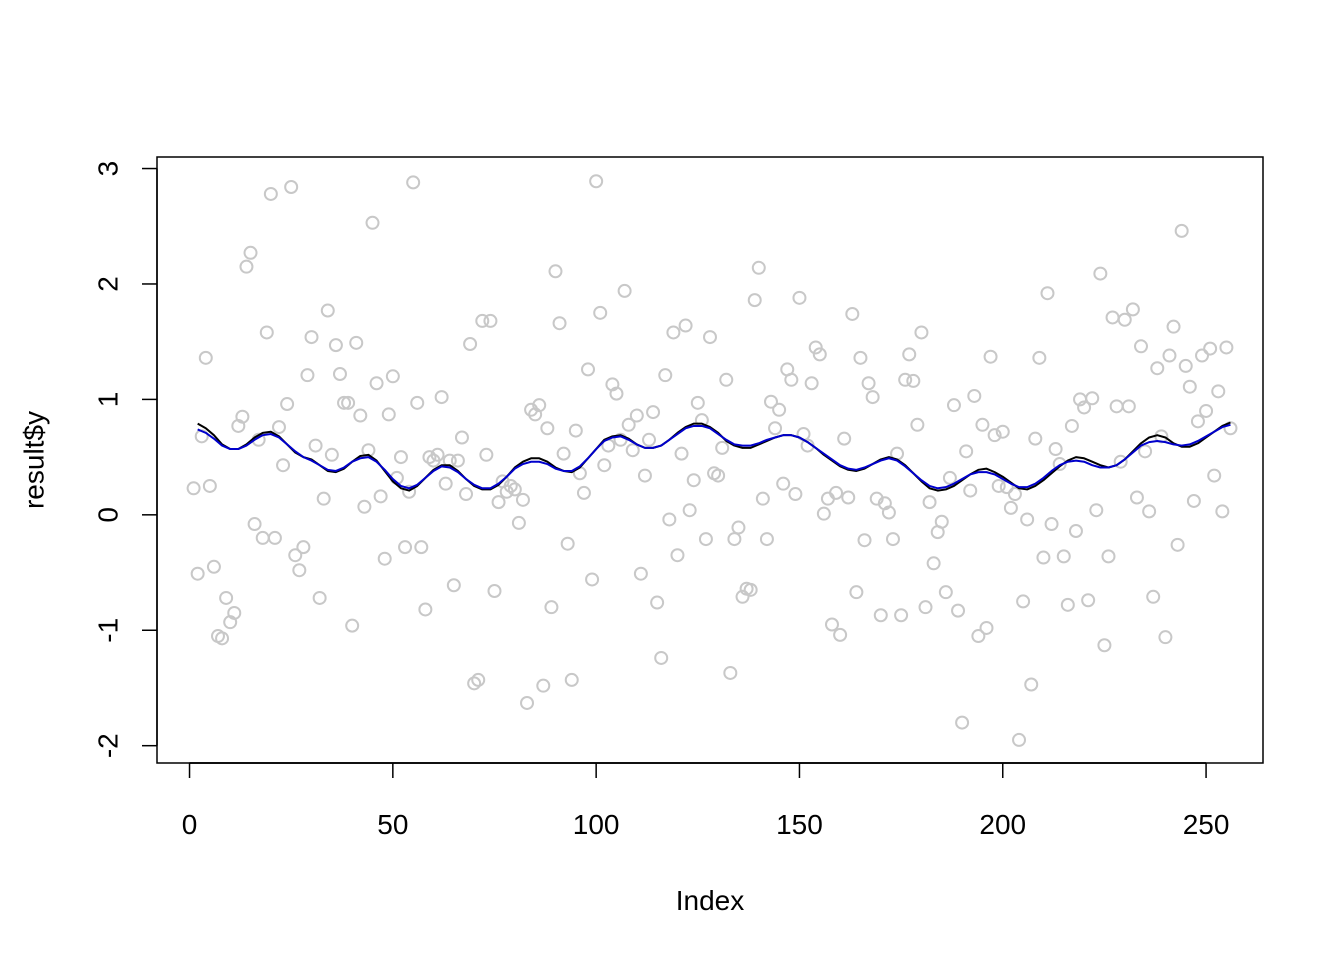 The image size is (1344, 960). I want to click on x-tick-label: 200, so click(1002, 824).